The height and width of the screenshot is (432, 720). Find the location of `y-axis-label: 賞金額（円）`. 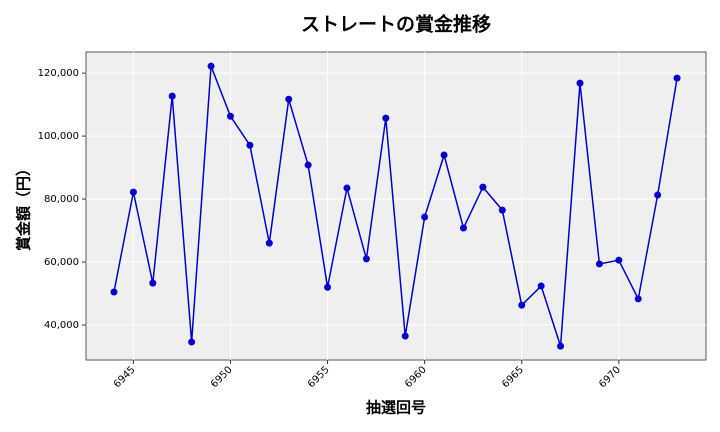

y-axis-label: 賞金額（円） is located at coordinates (24, 206).